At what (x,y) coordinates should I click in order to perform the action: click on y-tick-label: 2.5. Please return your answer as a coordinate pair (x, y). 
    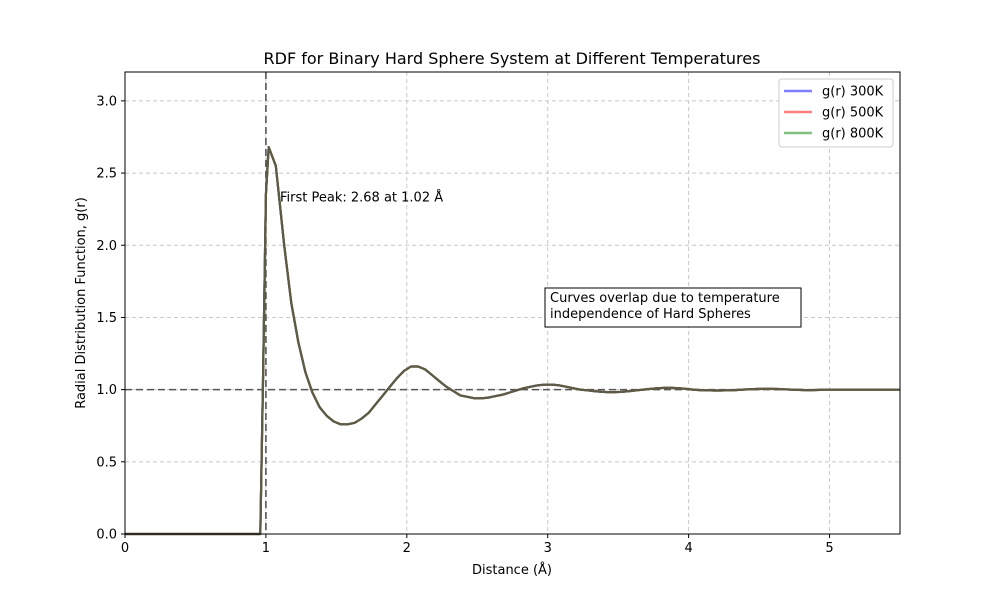
    Looking at the image, I should click on (106, 174).